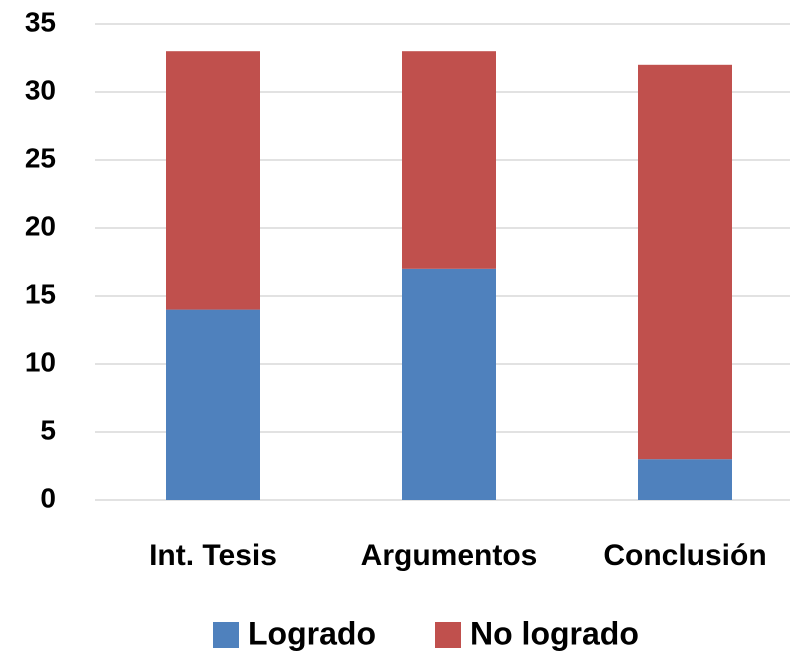  I want to click on y-tick-label: 5, so click(48, 429).